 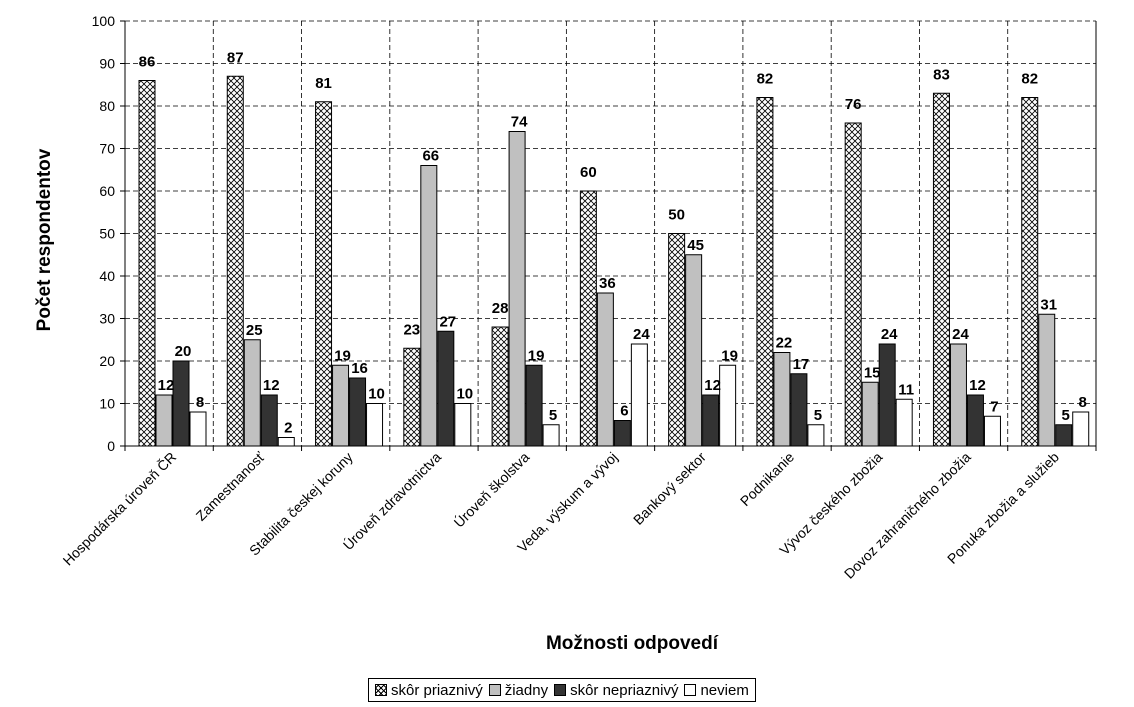 What do you see at coordinates (588, 172) in the screenshot?
I see `data-label: 60` at bounding box center [588, 172].